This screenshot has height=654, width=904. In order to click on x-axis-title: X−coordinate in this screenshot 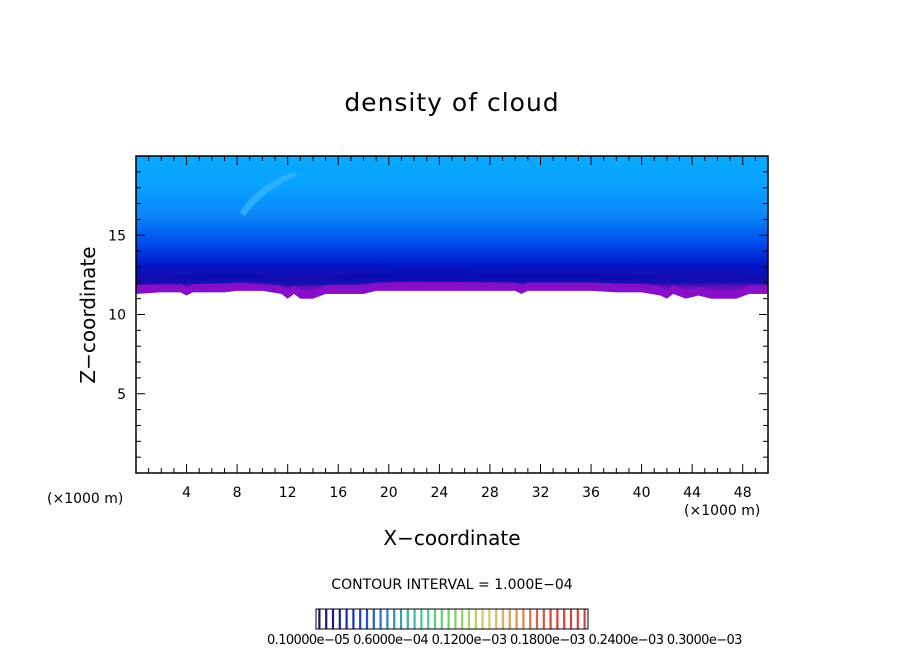, I will do `click(452, 538)`.